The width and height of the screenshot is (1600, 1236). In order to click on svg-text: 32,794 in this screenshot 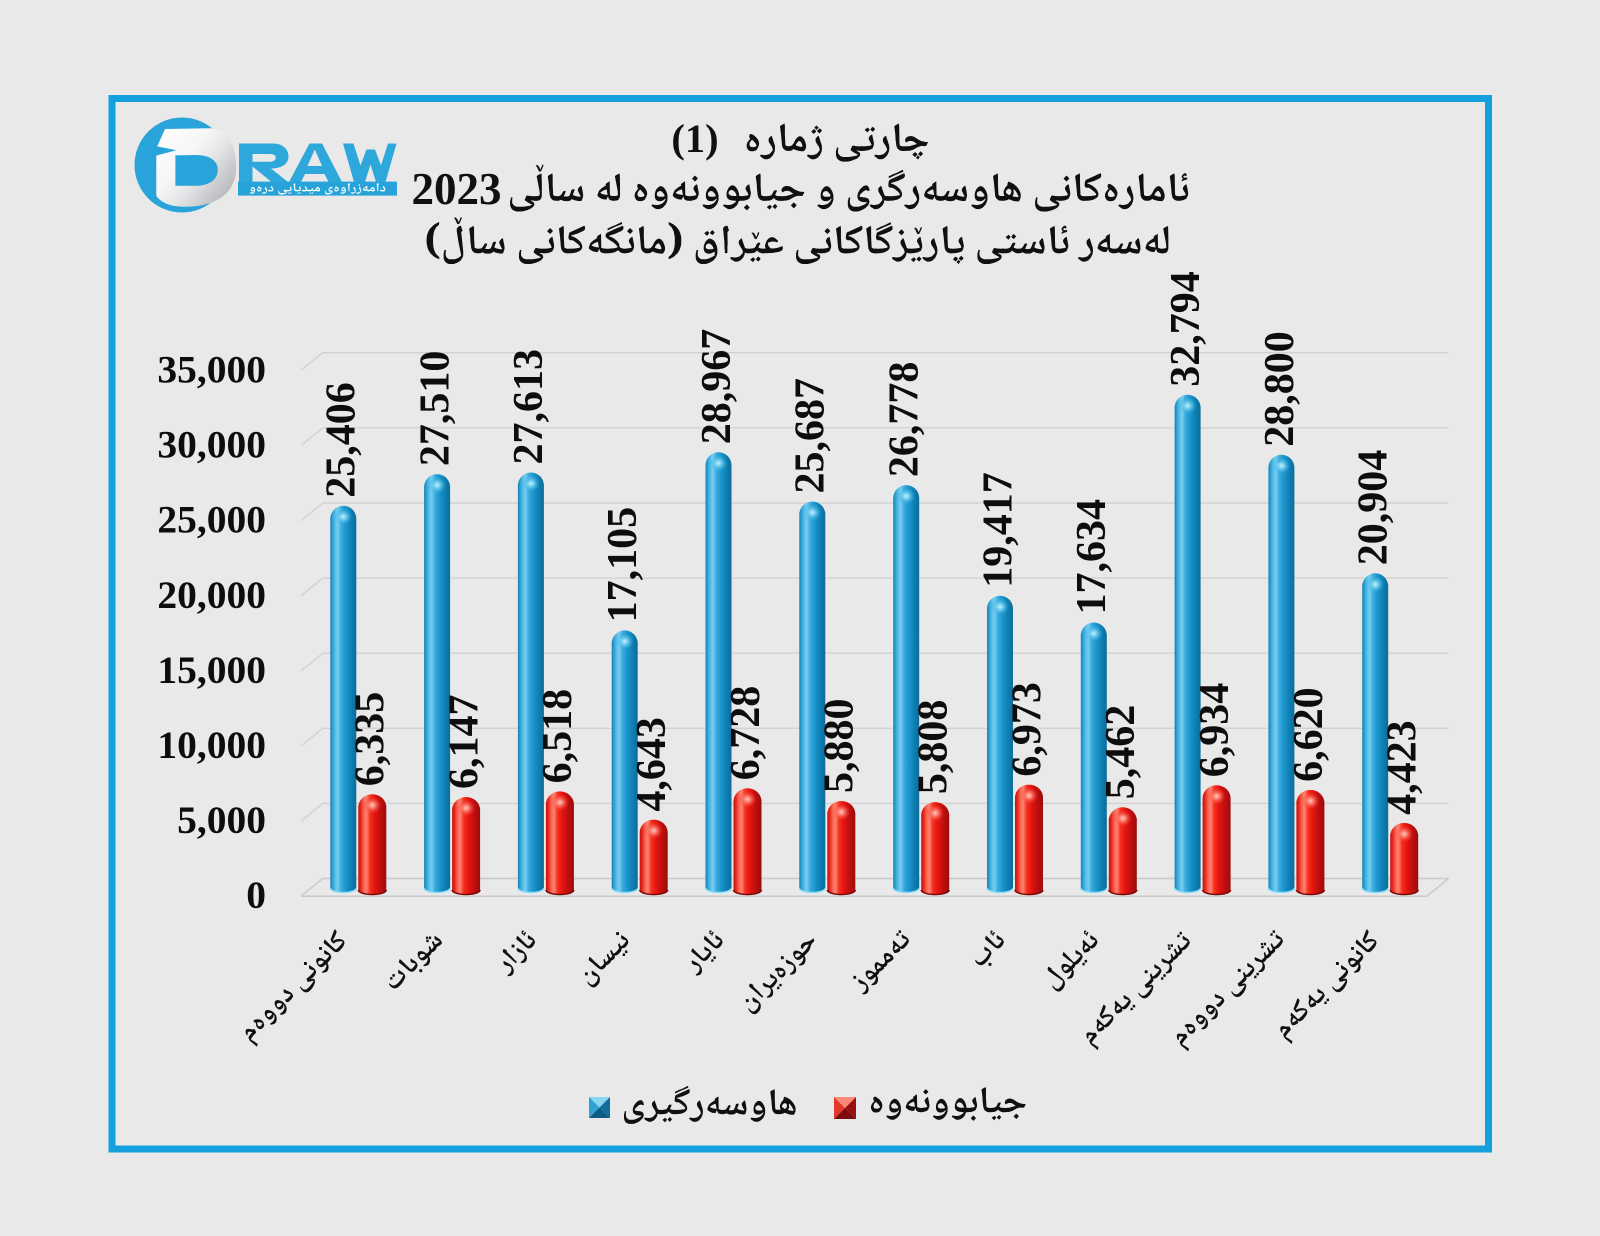, I will do `click(1186, 329)`.